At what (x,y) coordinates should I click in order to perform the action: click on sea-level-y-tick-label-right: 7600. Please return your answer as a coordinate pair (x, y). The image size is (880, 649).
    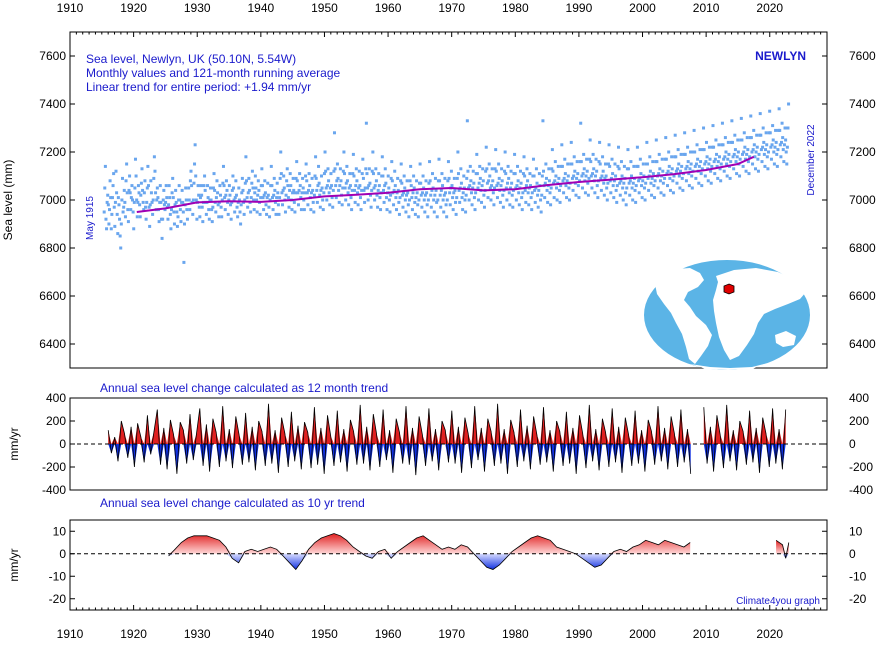
    Looking at the image, I should click on (862, 56).